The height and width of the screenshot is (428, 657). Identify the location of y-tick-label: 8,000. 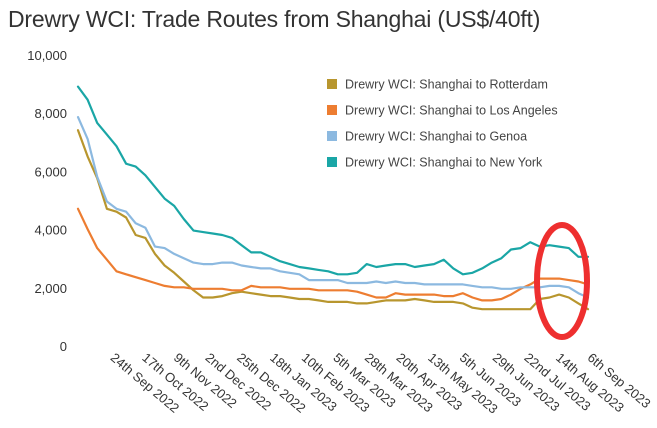
(50, 113).